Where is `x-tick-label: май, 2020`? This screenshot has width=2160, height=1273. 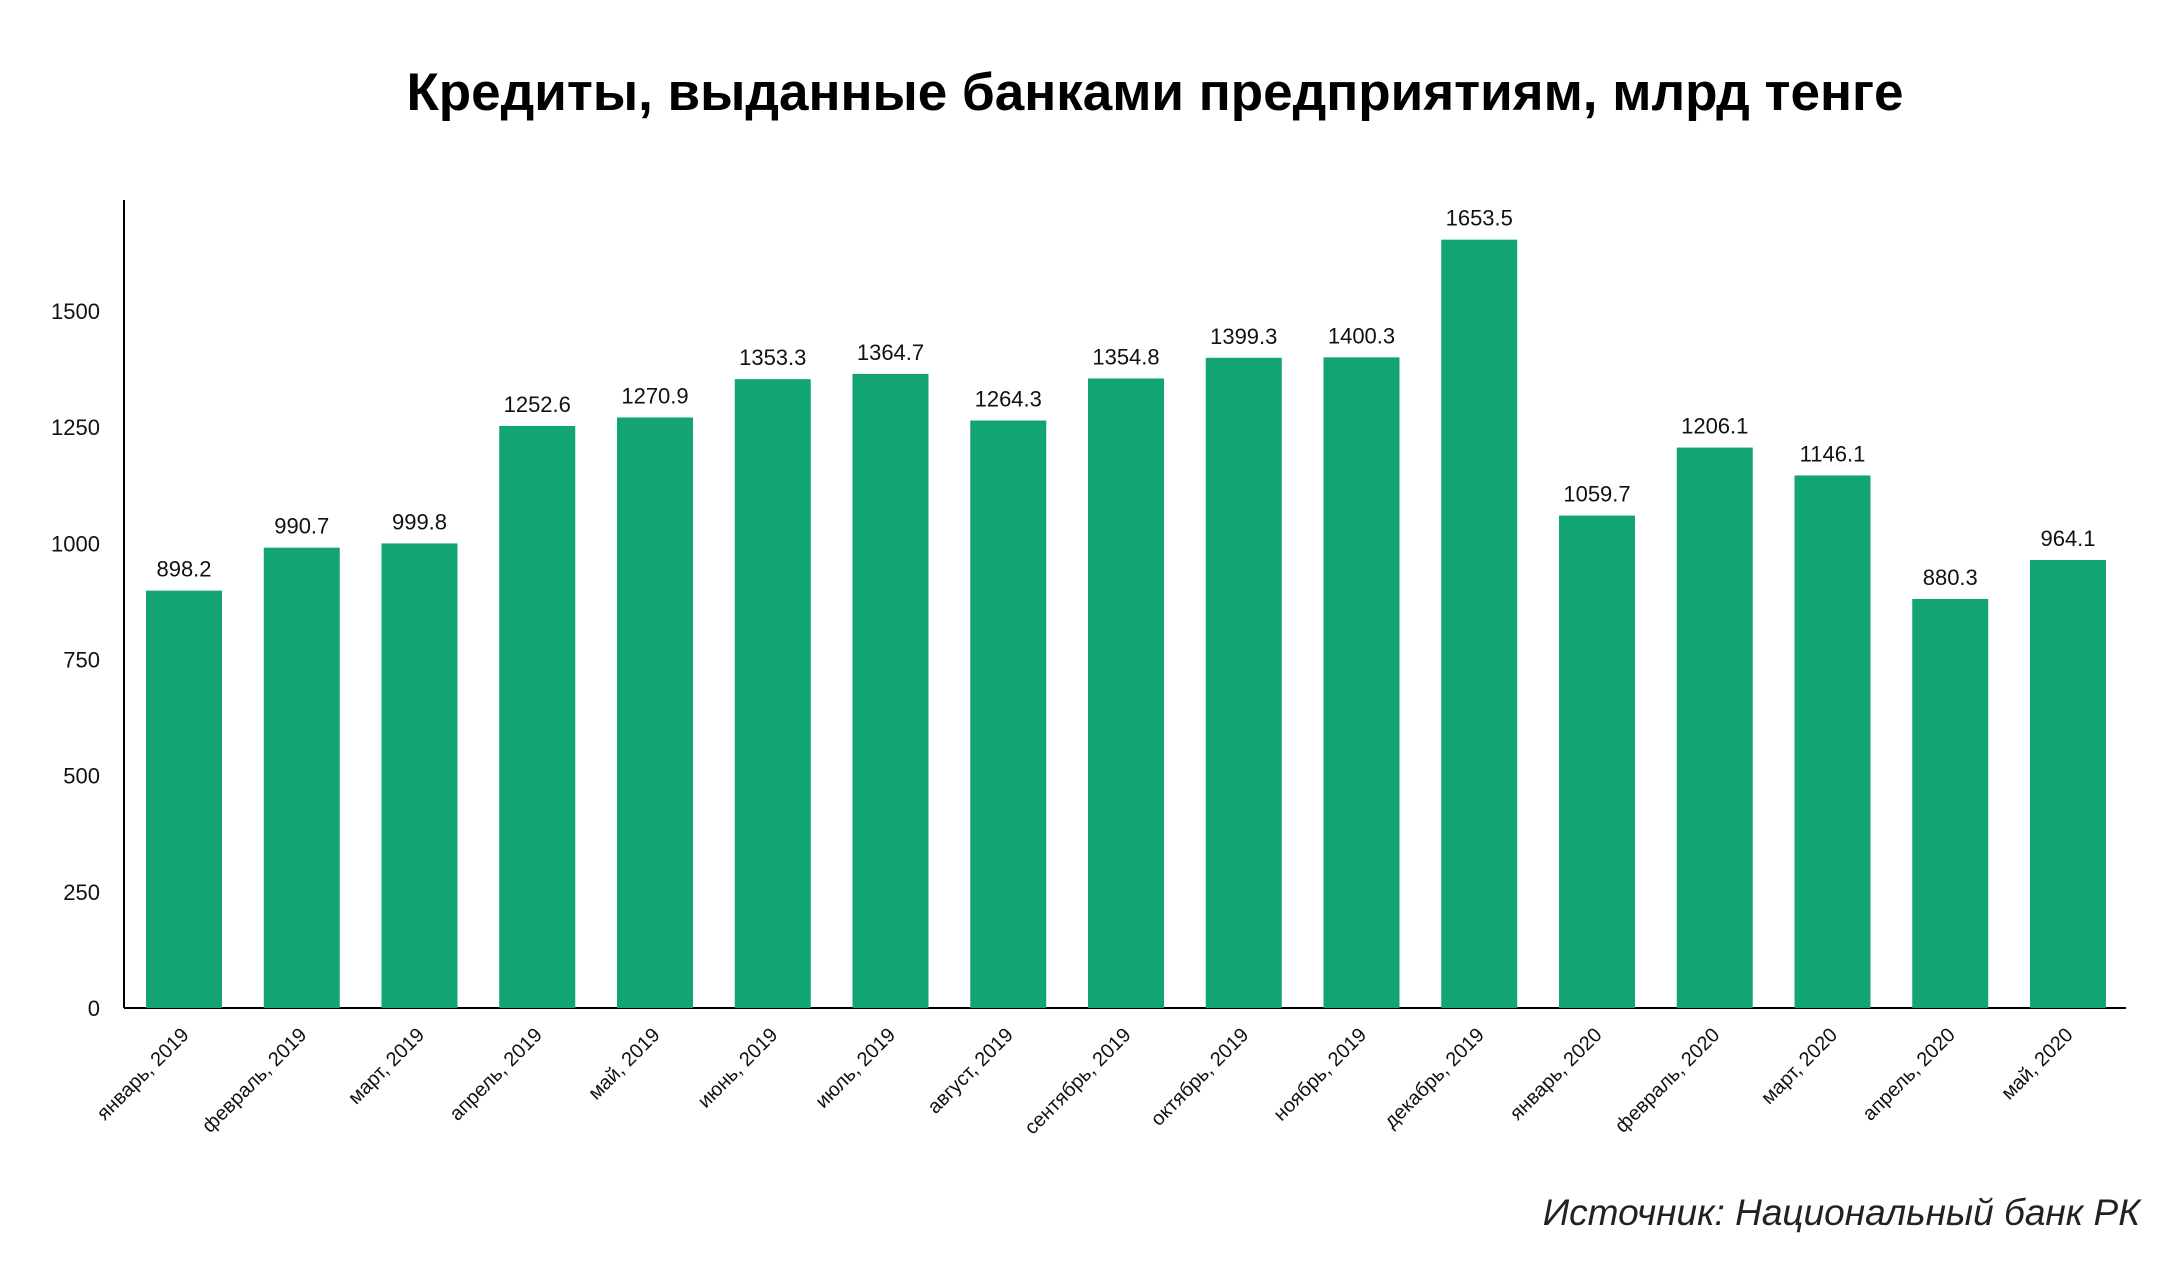
x-tick-label: май, 2020 is located at coordinates (2037, 1064).